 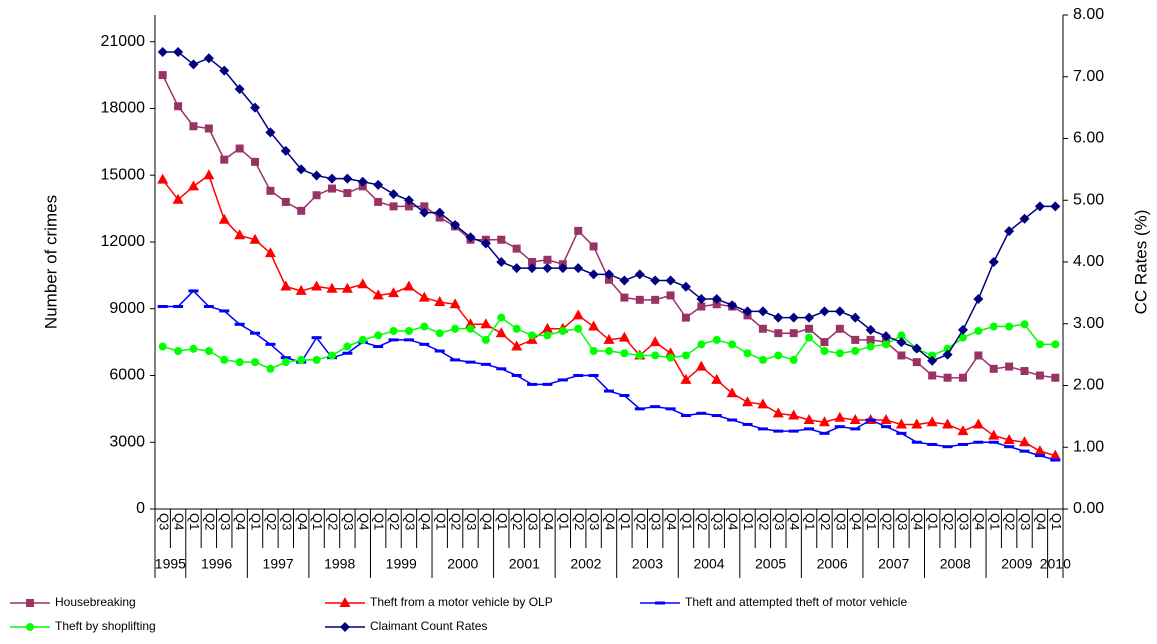 What do you see at coordinates (1055, 564) in the screenshot?
I see `year-label: 2010` at bounding box center [1055, 564].